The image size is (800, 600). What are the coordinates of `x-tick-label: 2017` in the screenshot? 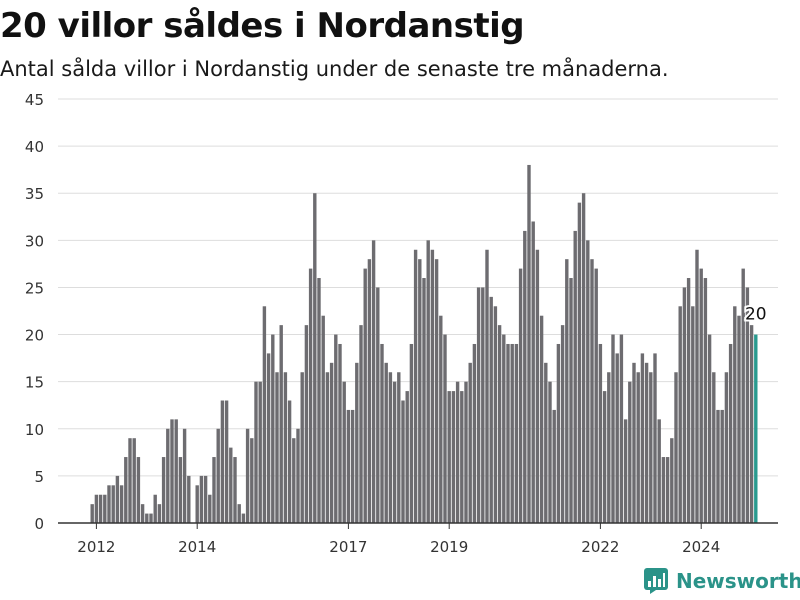 It's located at (348, 547).